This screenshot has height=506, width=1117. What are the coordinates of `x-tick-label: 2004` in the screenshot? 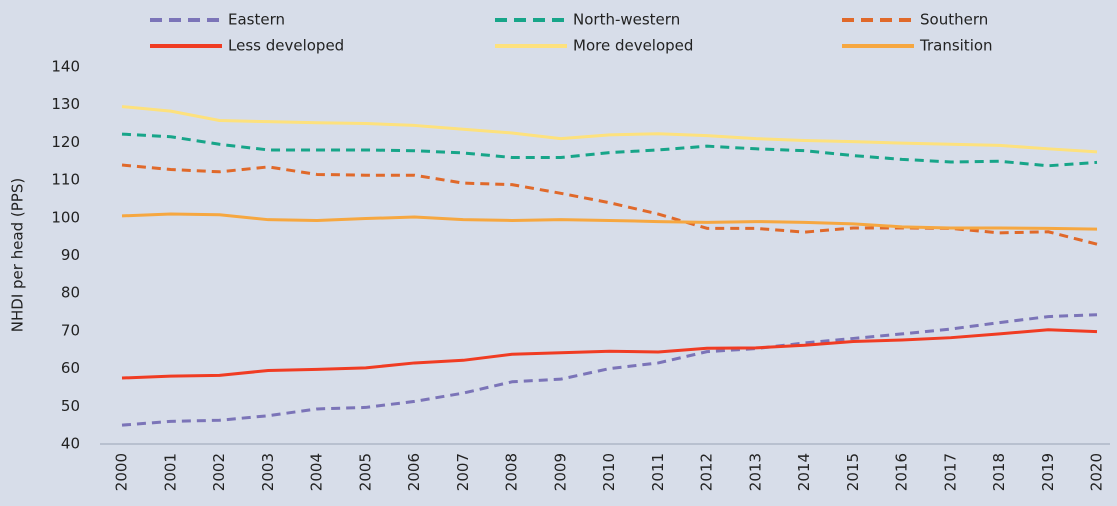 It's located at (317, 472).